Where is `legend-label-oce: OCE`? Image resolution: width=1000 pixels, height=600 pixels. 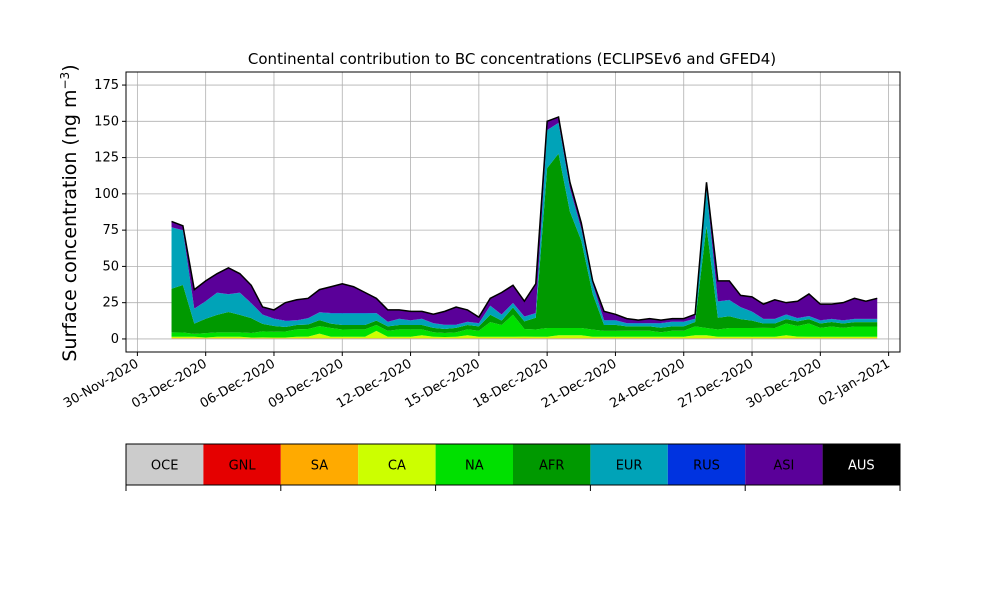 legend-label-oce: OCE is located at coordinates (165, 466).